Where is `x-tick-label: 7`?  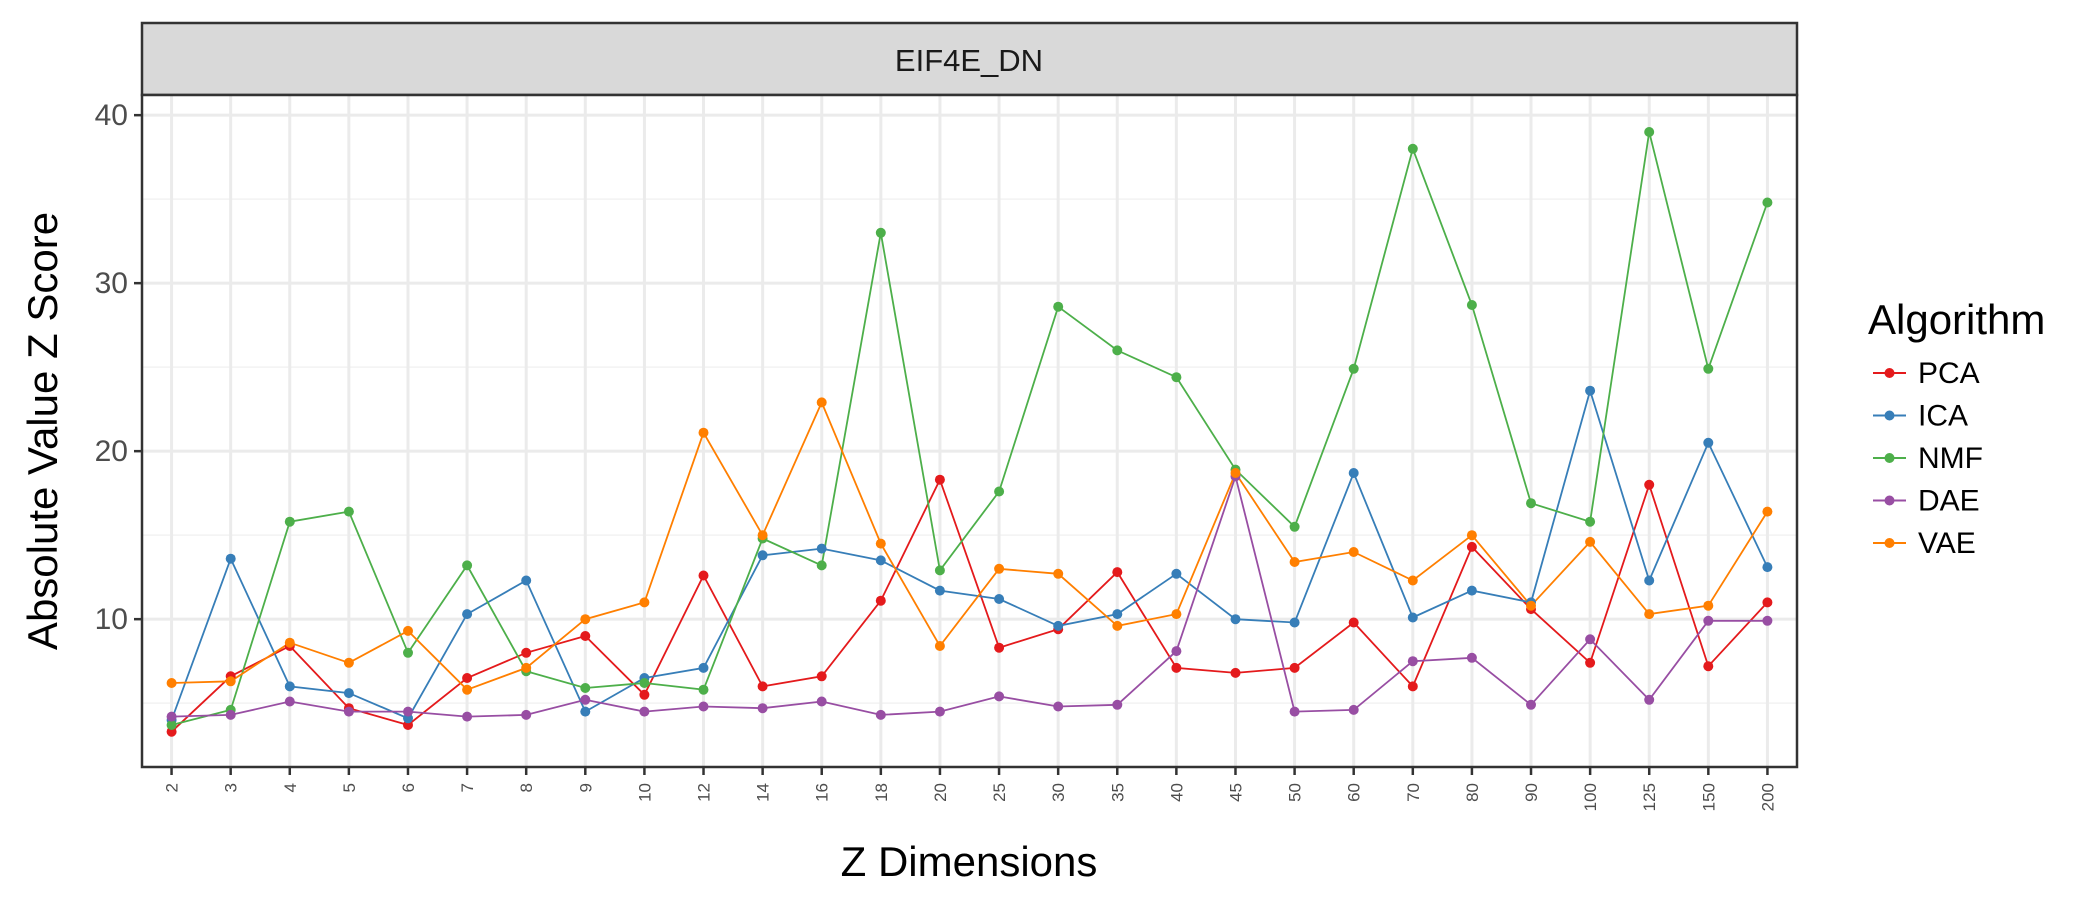
x-tick-label: 7 is located at coordinates (467, 787).